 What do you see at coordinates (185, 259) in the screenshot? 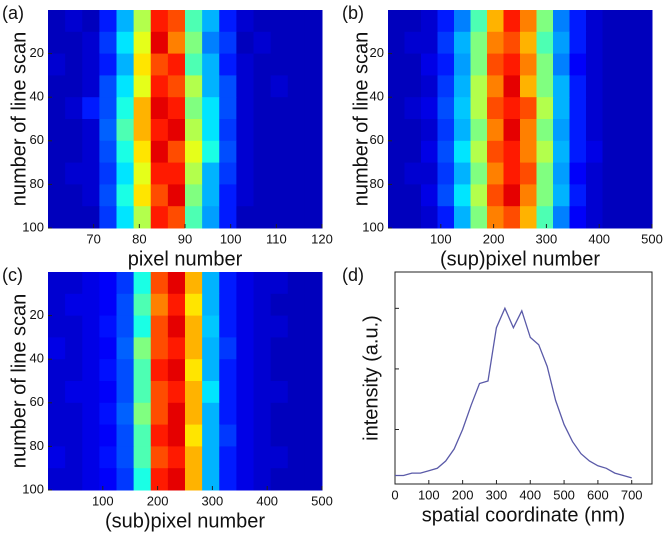
I see `x-axis-label: pixel number` at bounding box center [185, 259].